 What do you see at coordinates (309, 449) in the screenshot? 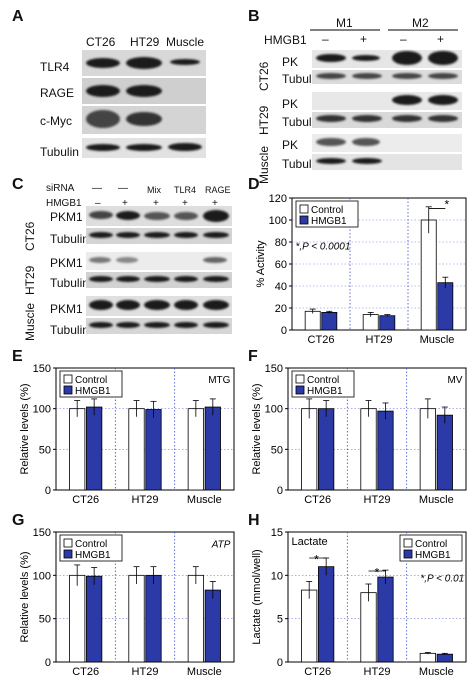
I see `f-bar-control` at bounding box center [309, 449].